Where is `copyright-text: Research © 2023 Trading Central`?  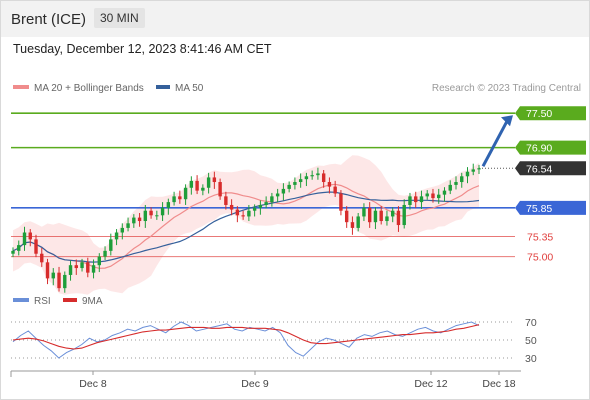 copyright-text: Research © 2023 Trading Central is located at coordinates (506, 88).